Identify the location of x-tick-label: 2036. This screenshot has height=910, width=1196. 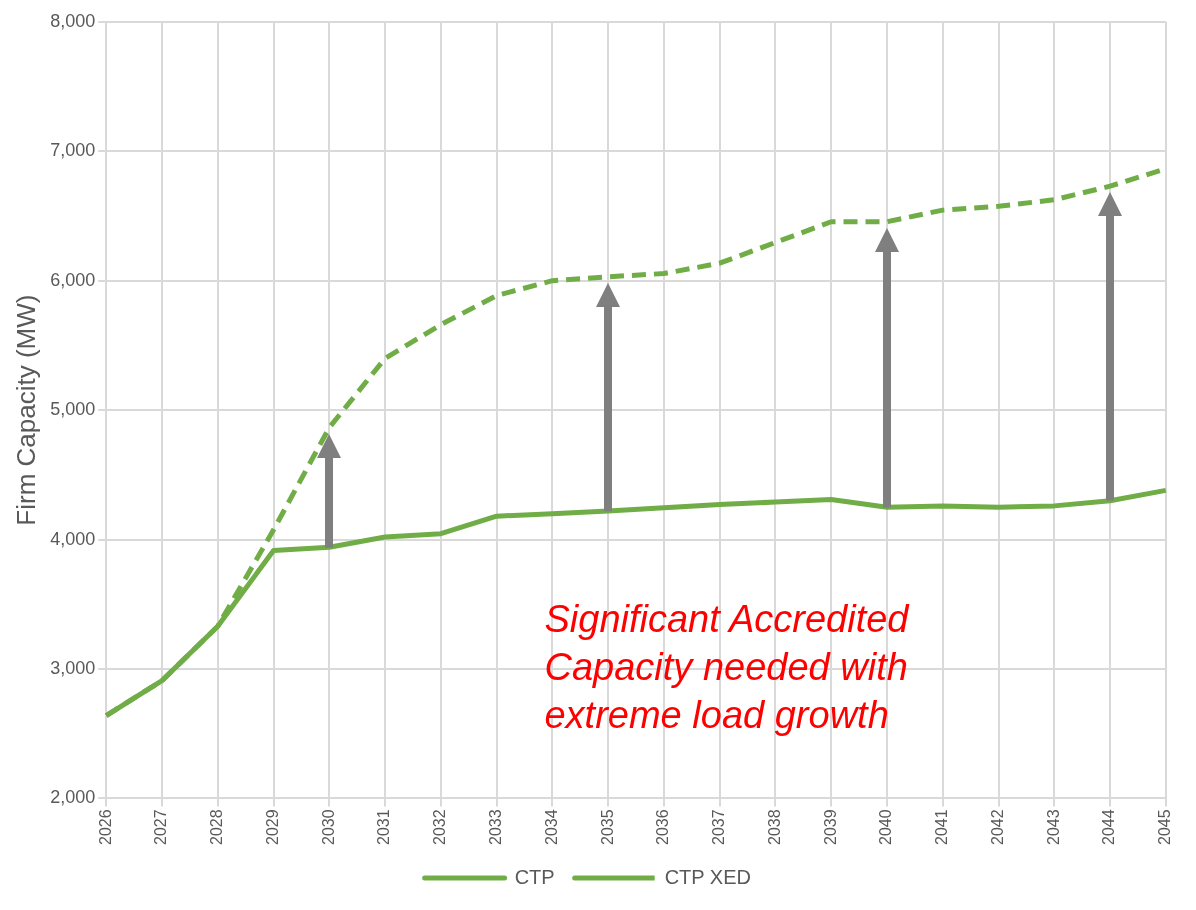
(663, 827).